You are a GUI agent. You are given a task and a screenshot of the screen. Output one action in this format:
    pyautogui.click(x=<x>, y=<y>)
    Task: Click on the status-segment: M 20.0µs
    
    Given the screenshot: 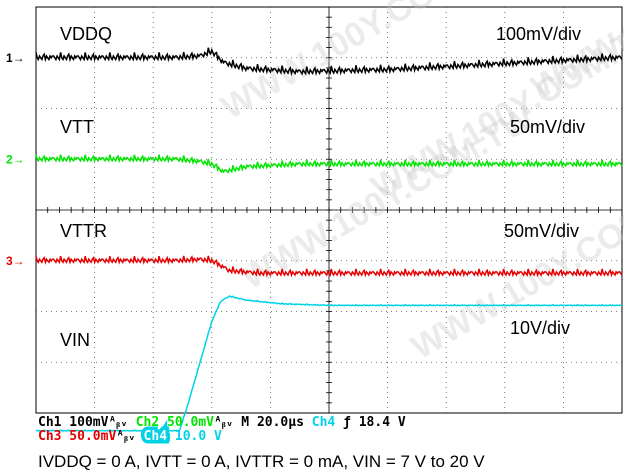 What is the action you would take?
    pyautogui.click(x=268, y=422)
    